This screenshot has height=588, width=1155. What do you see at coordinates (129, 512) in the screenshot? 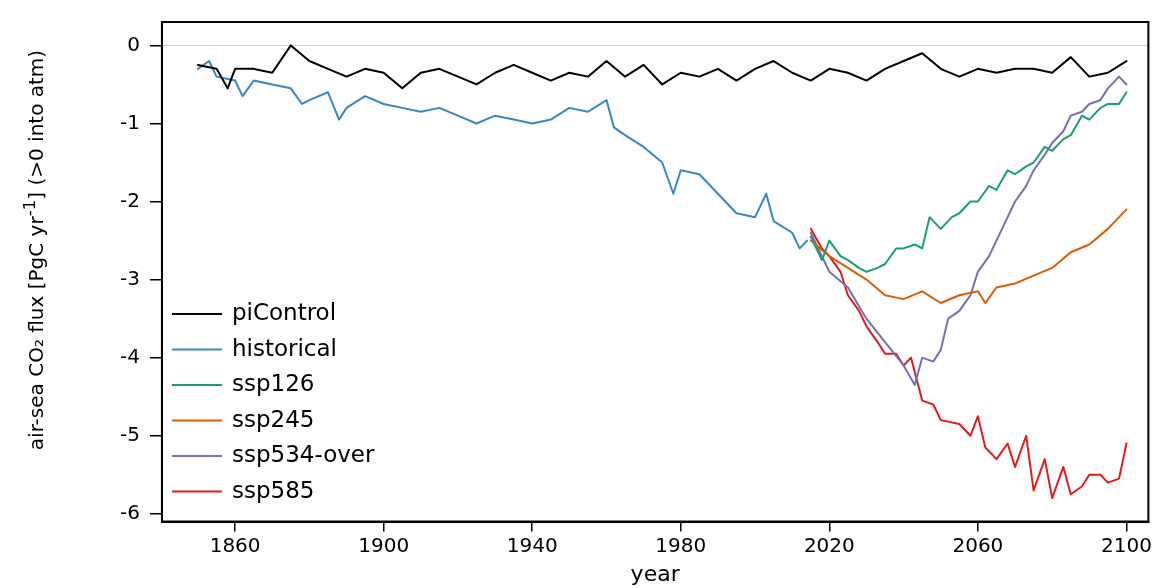
I see `y-tick-label: -6` at bounding box center [129, 512].